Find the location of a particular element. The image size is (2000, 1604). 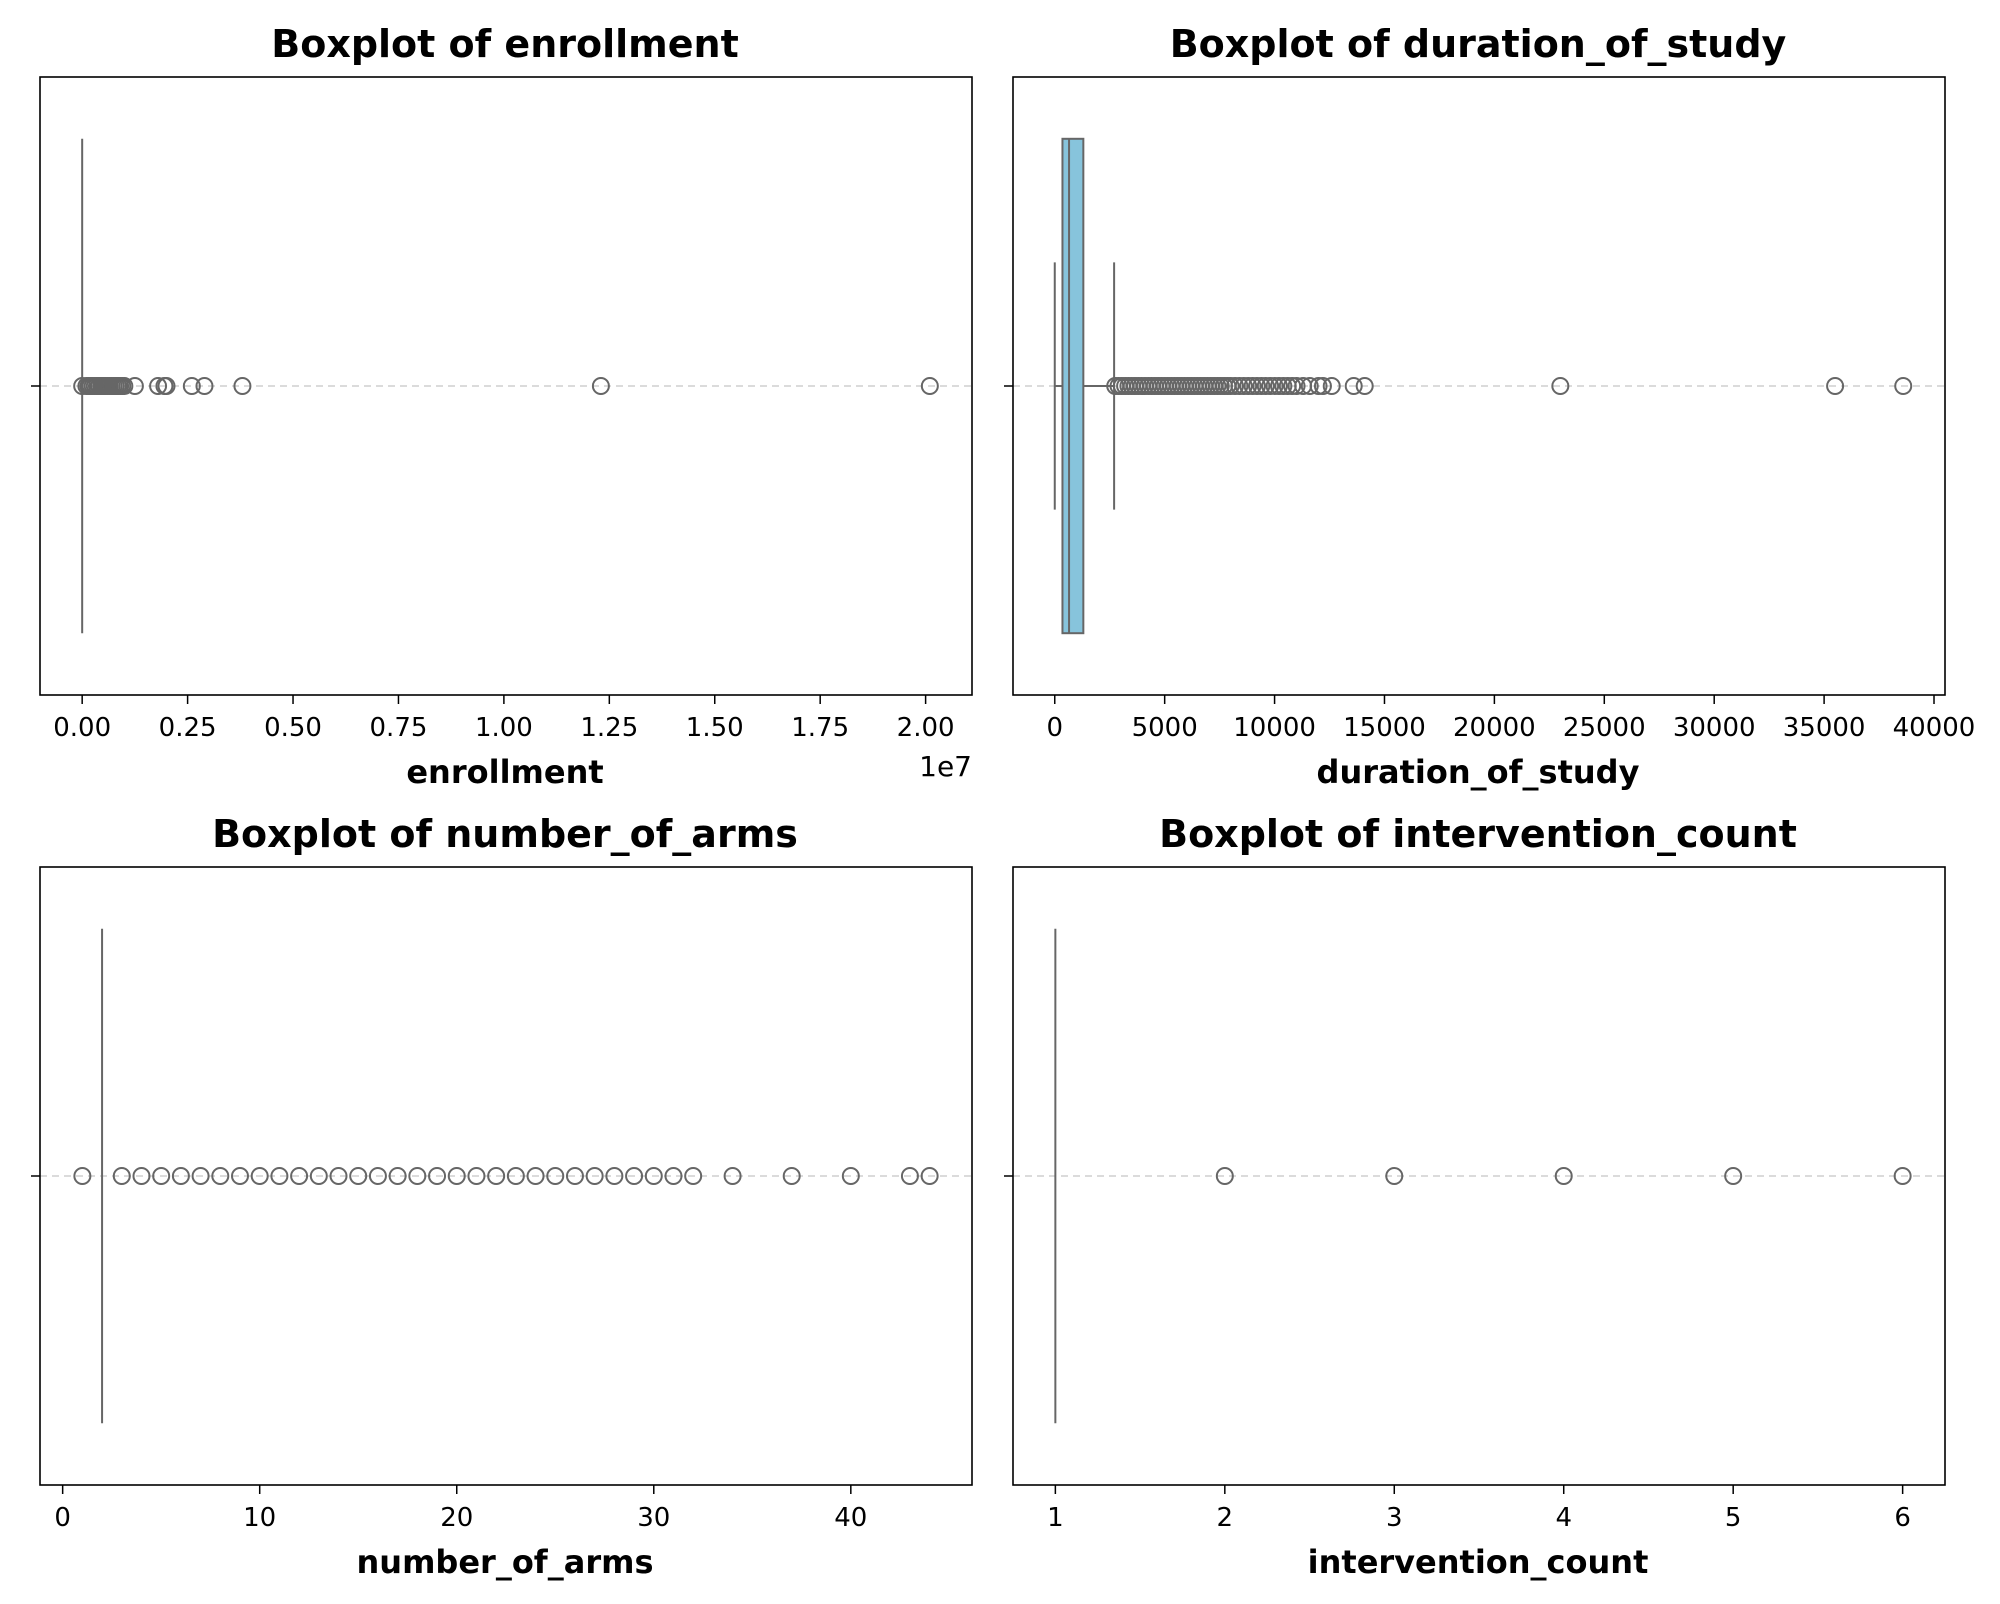

x-tick-label-enrollment: 0.25 is located at coordinates (188, 728).